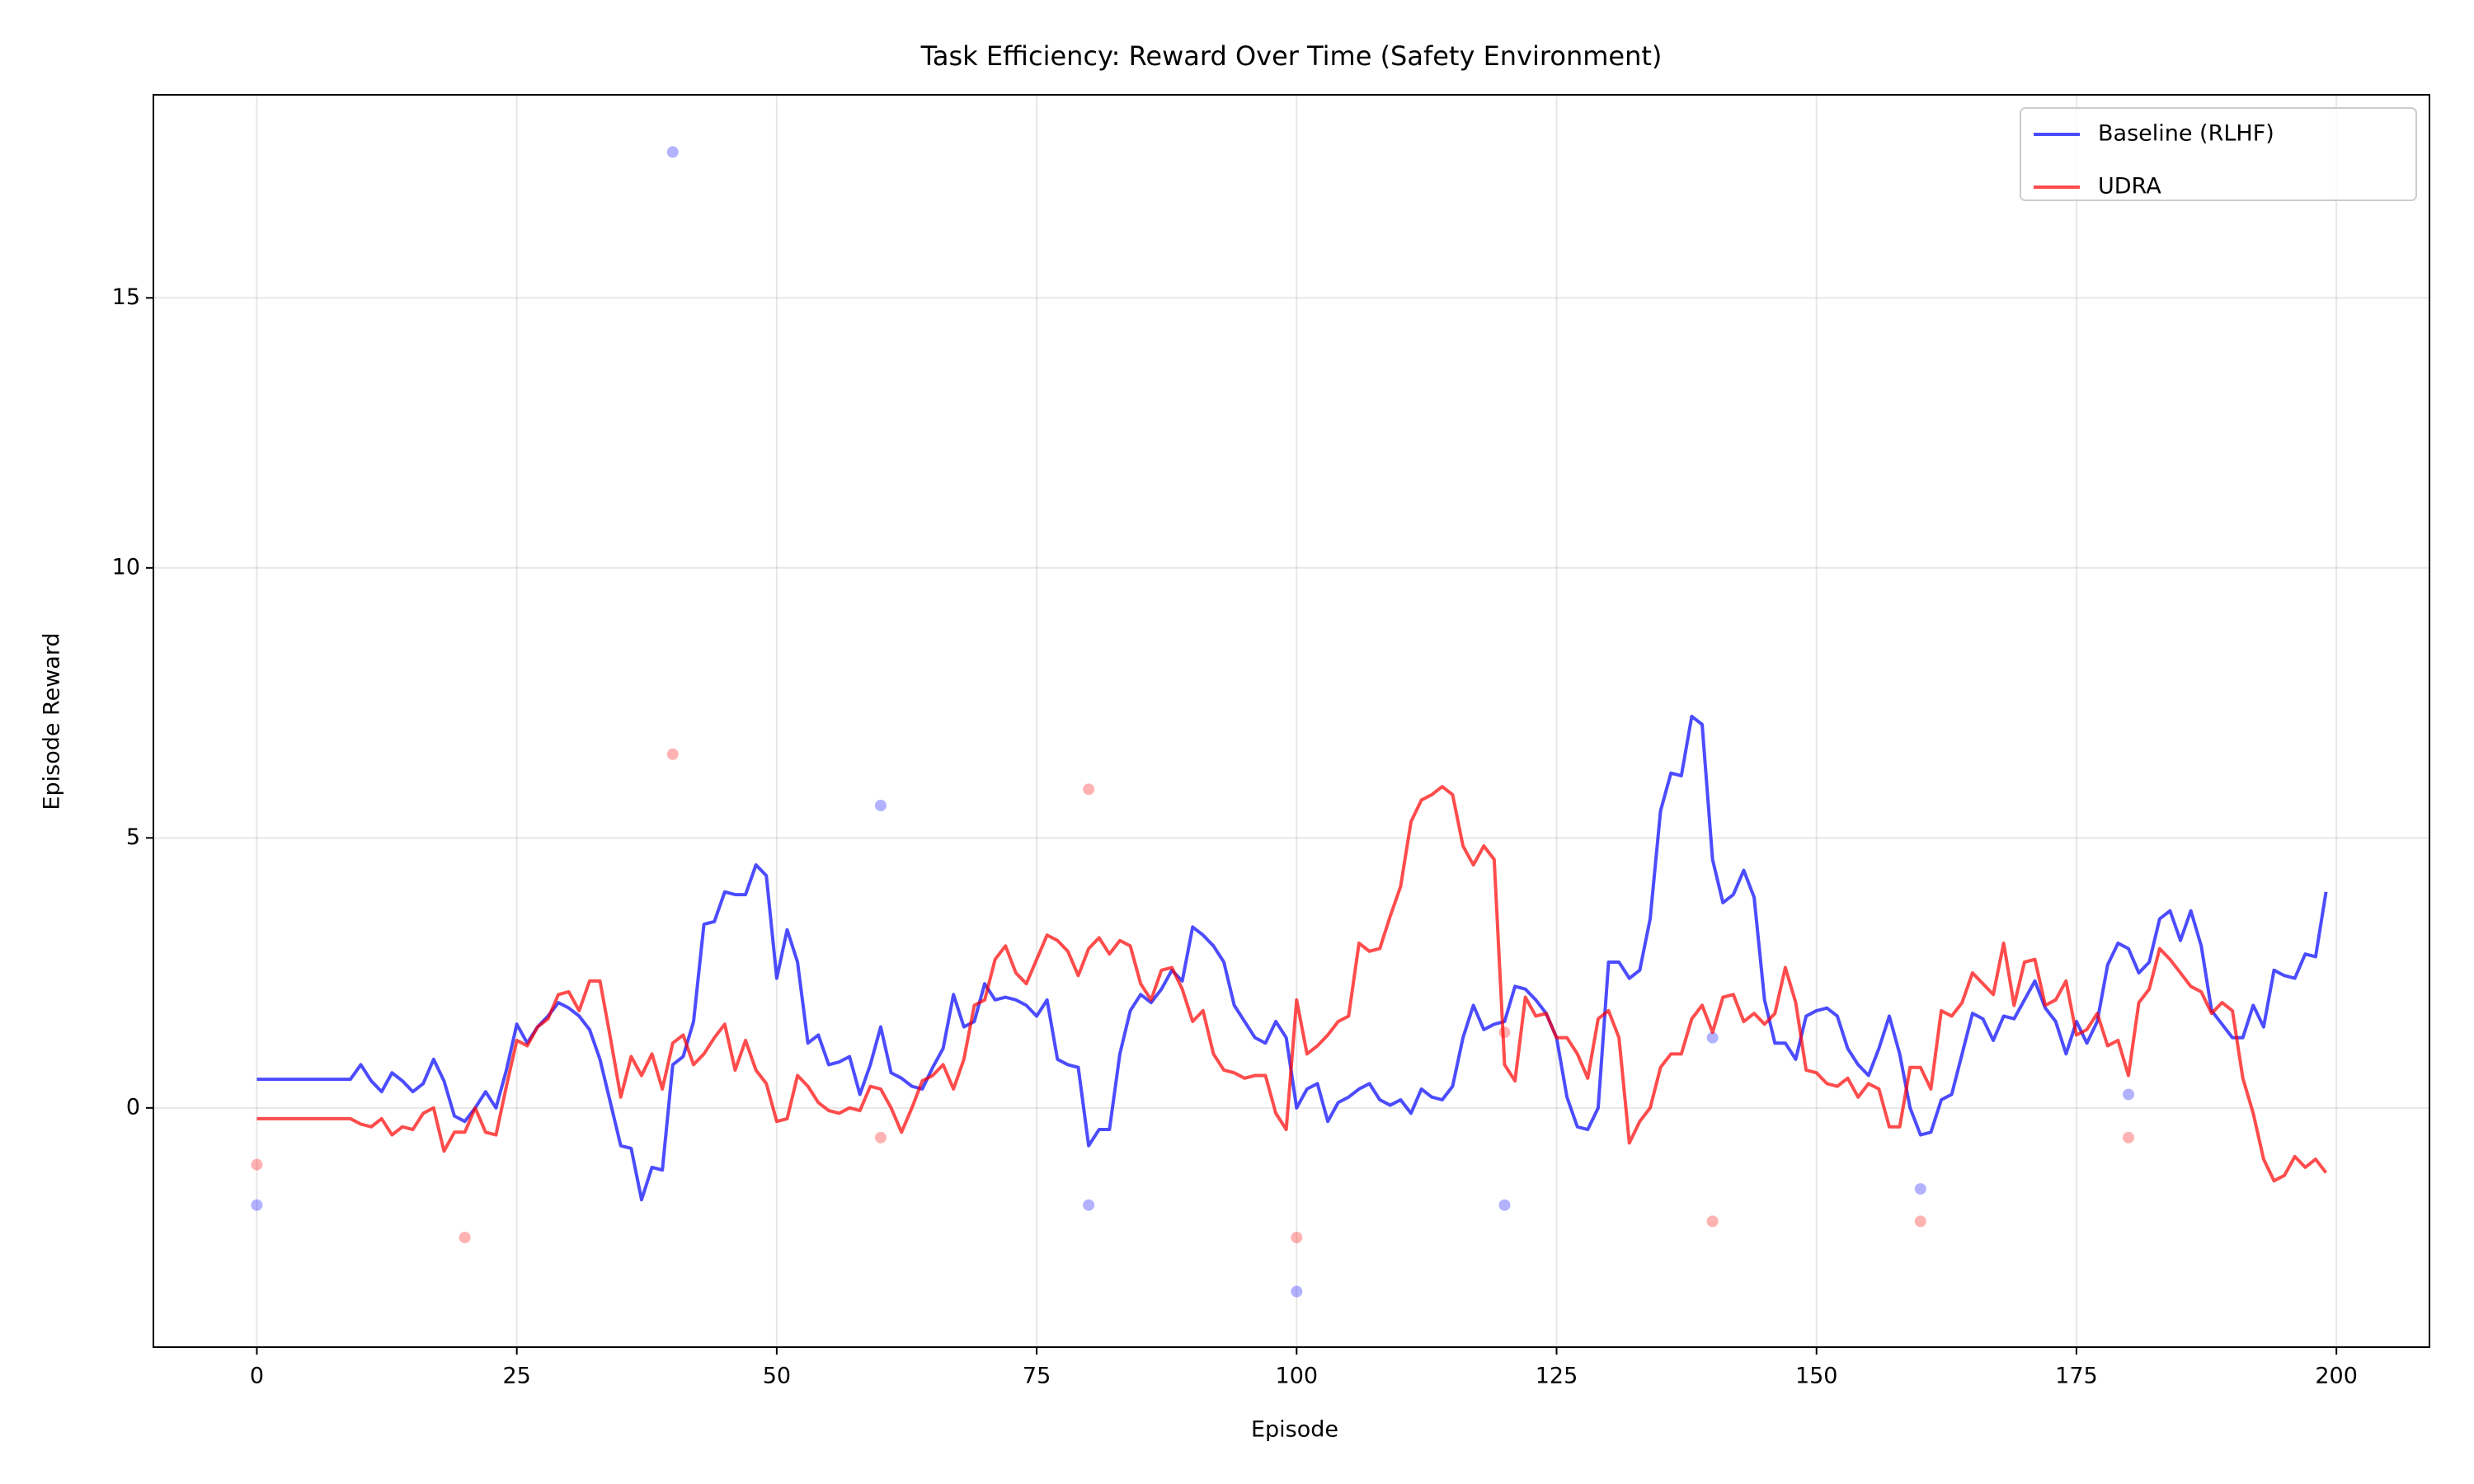  Describe the element at coordinates (1297, 1376) in the screenshot. I see `x-tick-label: 100` at that location.